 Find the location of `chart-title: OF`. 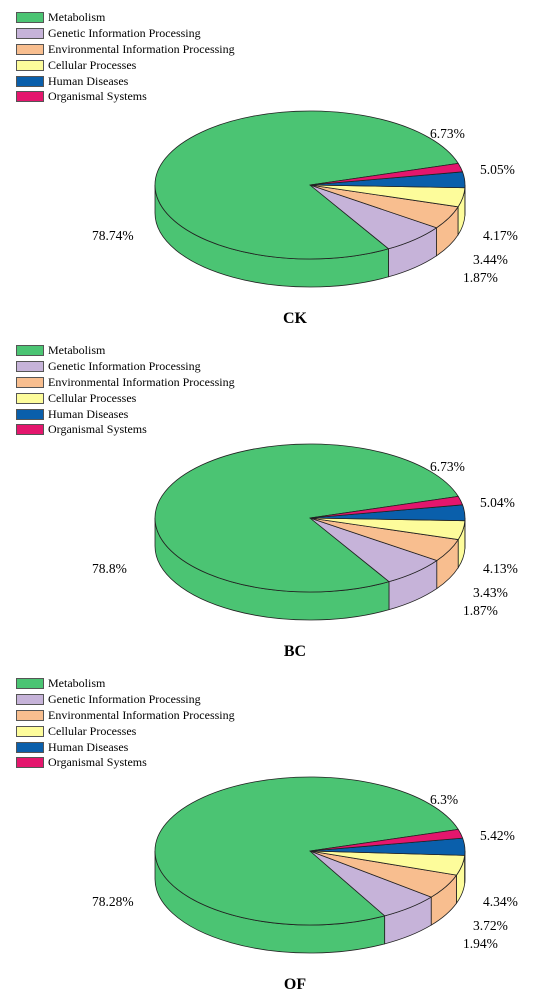

chart-title: OF is located at coordinates (295, 984).